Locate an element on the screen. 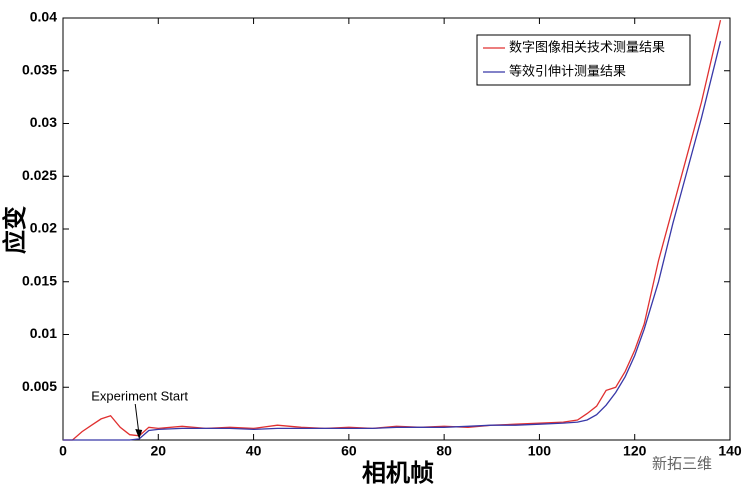 This screenshot has height=498, width=744. y-tick-label: 0.035 is located at coordinates (39, 69).